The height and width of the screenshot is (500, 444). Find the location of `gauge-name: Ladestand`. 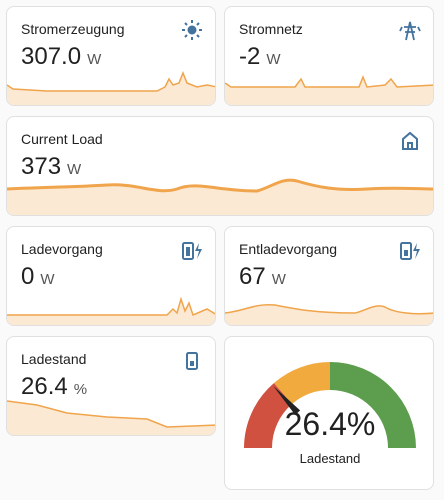

gauge-name: Ladestand is located at coordinates (330, 458).